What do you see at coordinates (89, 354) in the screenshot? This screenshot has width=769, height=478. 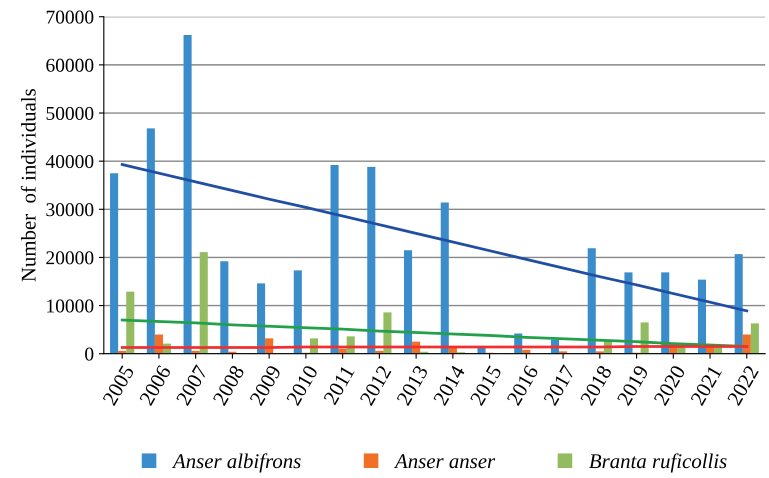 I see `y-tick-label: 0` at bounding box center [89, 354].